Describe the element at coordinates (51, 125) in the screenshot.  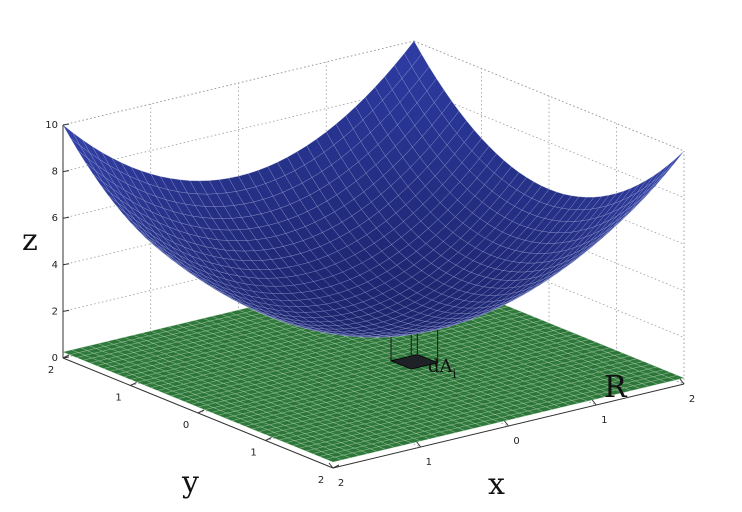
I see `z-tick-label: 10` at that location.